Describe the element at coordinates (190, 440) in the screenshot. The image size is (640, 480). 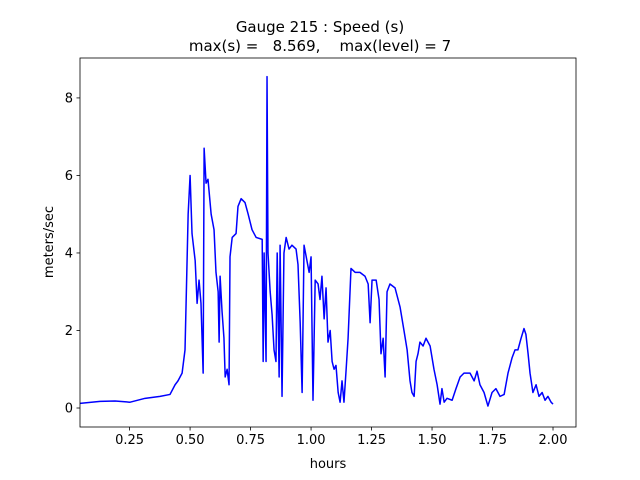
I see `x-tick-label: 0.50` at that location.